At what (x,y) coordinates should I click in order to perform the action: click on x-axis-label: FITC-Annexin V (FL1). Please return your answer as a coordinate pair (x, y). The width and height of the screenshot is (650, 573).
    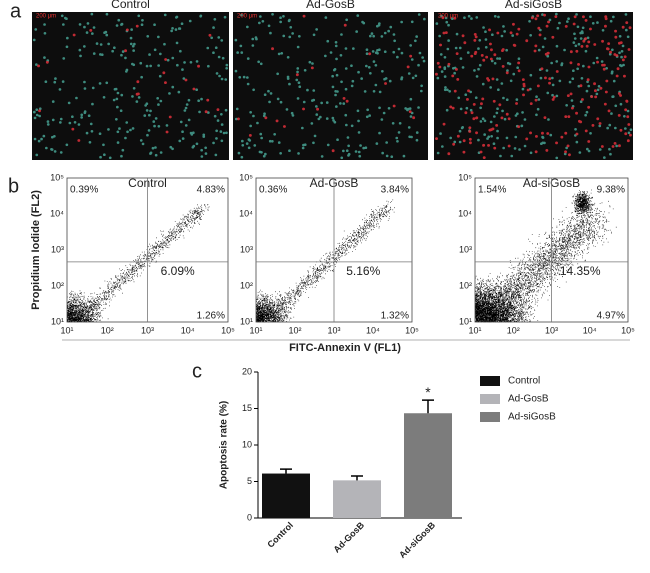
    Looking at the image, I should click on (345, 348).